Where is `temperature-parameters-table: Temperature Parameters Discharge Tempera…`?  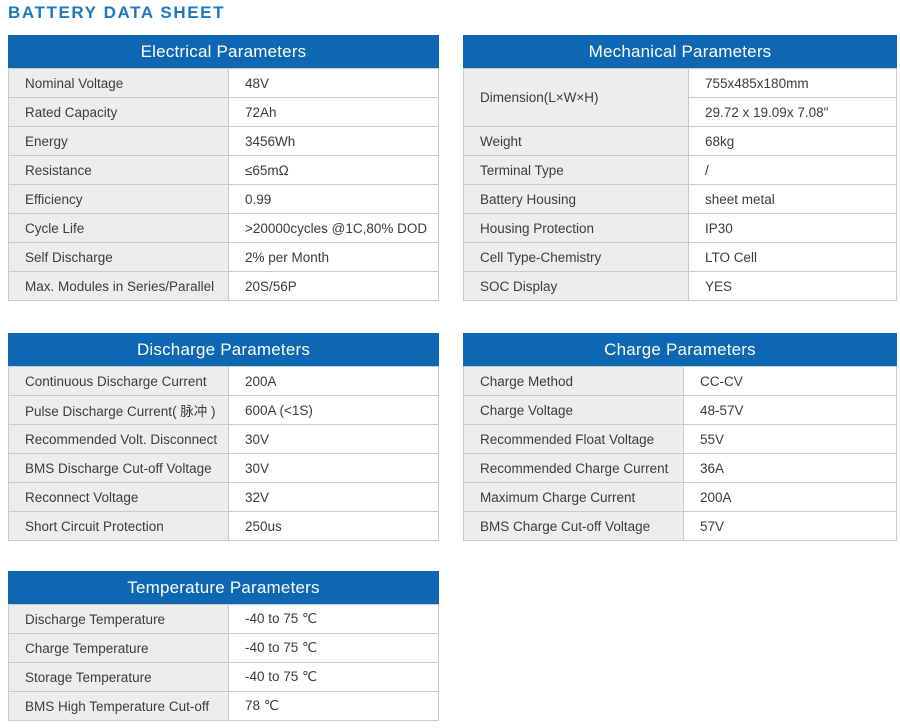
temperature-parameters-table: Temperature Parameters Discharge Tempera… is located at coordinates (223, 646).